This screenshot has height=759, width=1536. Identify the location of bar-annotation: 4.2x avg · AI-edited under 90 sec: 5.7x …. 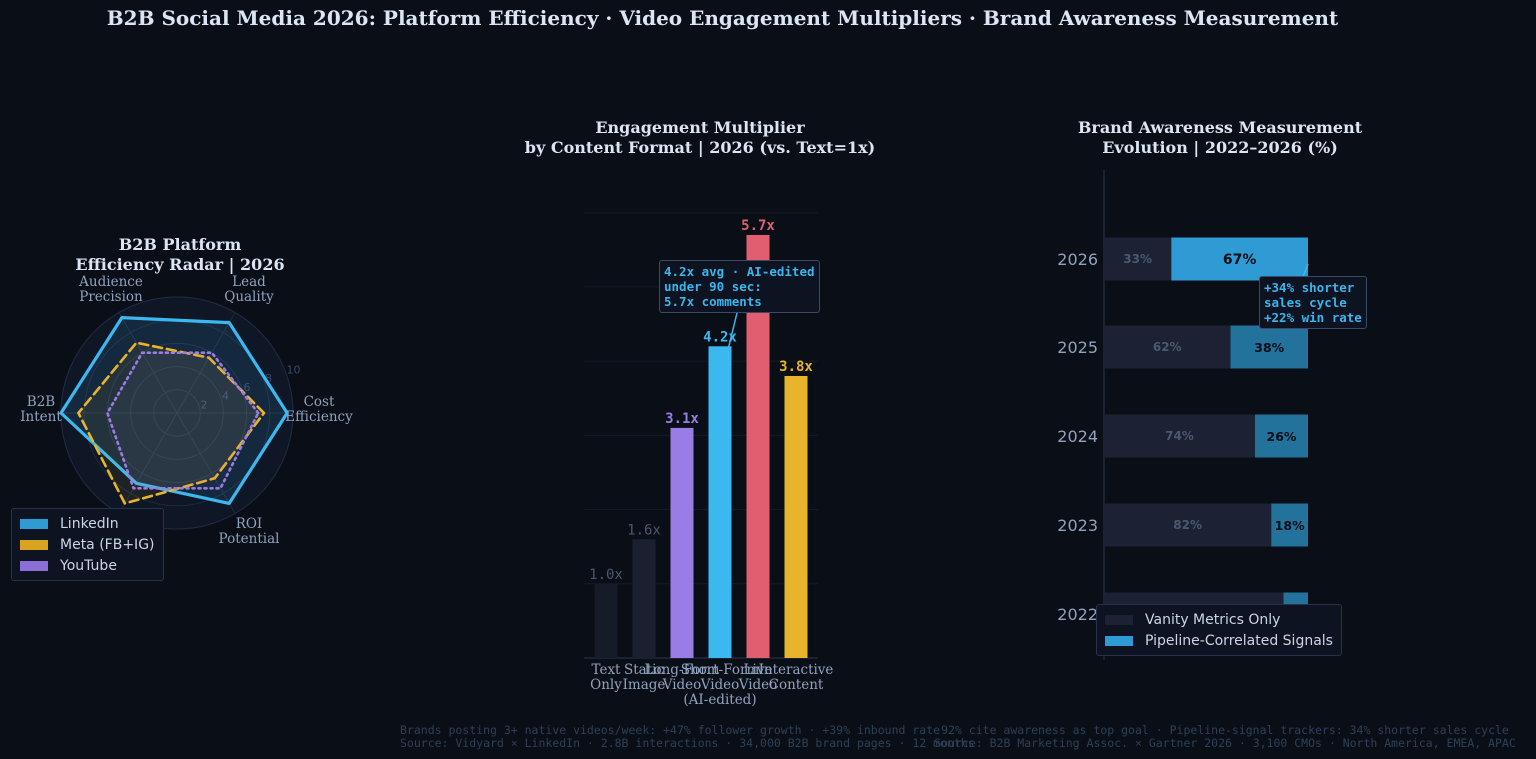
(739, 286).